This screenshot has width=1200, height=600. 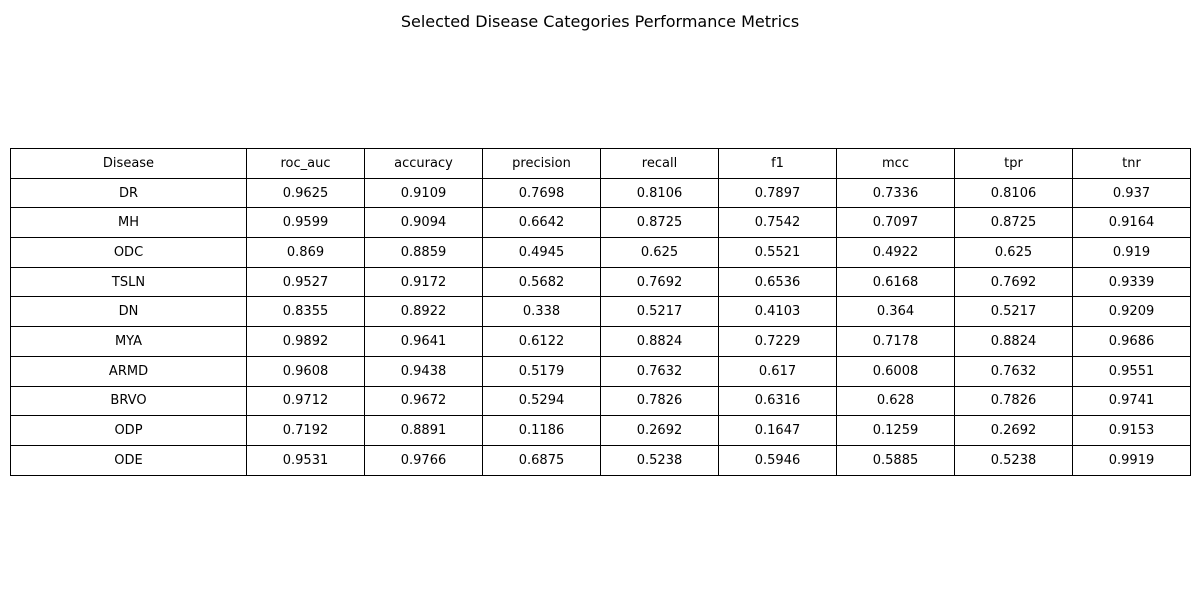 What do you see at coordinates (128, 193) in the screenshot?
I see `disease-cell: DR` at bounding box center [128, 193].